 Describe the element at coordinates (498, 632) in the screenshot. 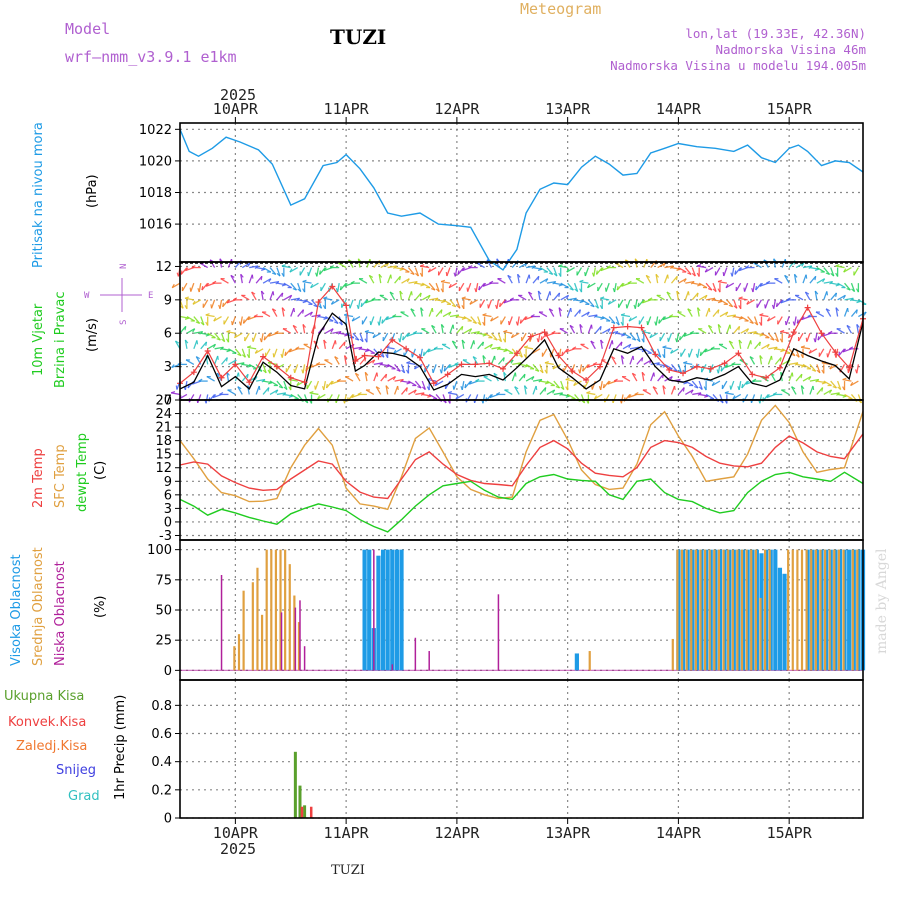

I see `low-cloud-bar` at that location.